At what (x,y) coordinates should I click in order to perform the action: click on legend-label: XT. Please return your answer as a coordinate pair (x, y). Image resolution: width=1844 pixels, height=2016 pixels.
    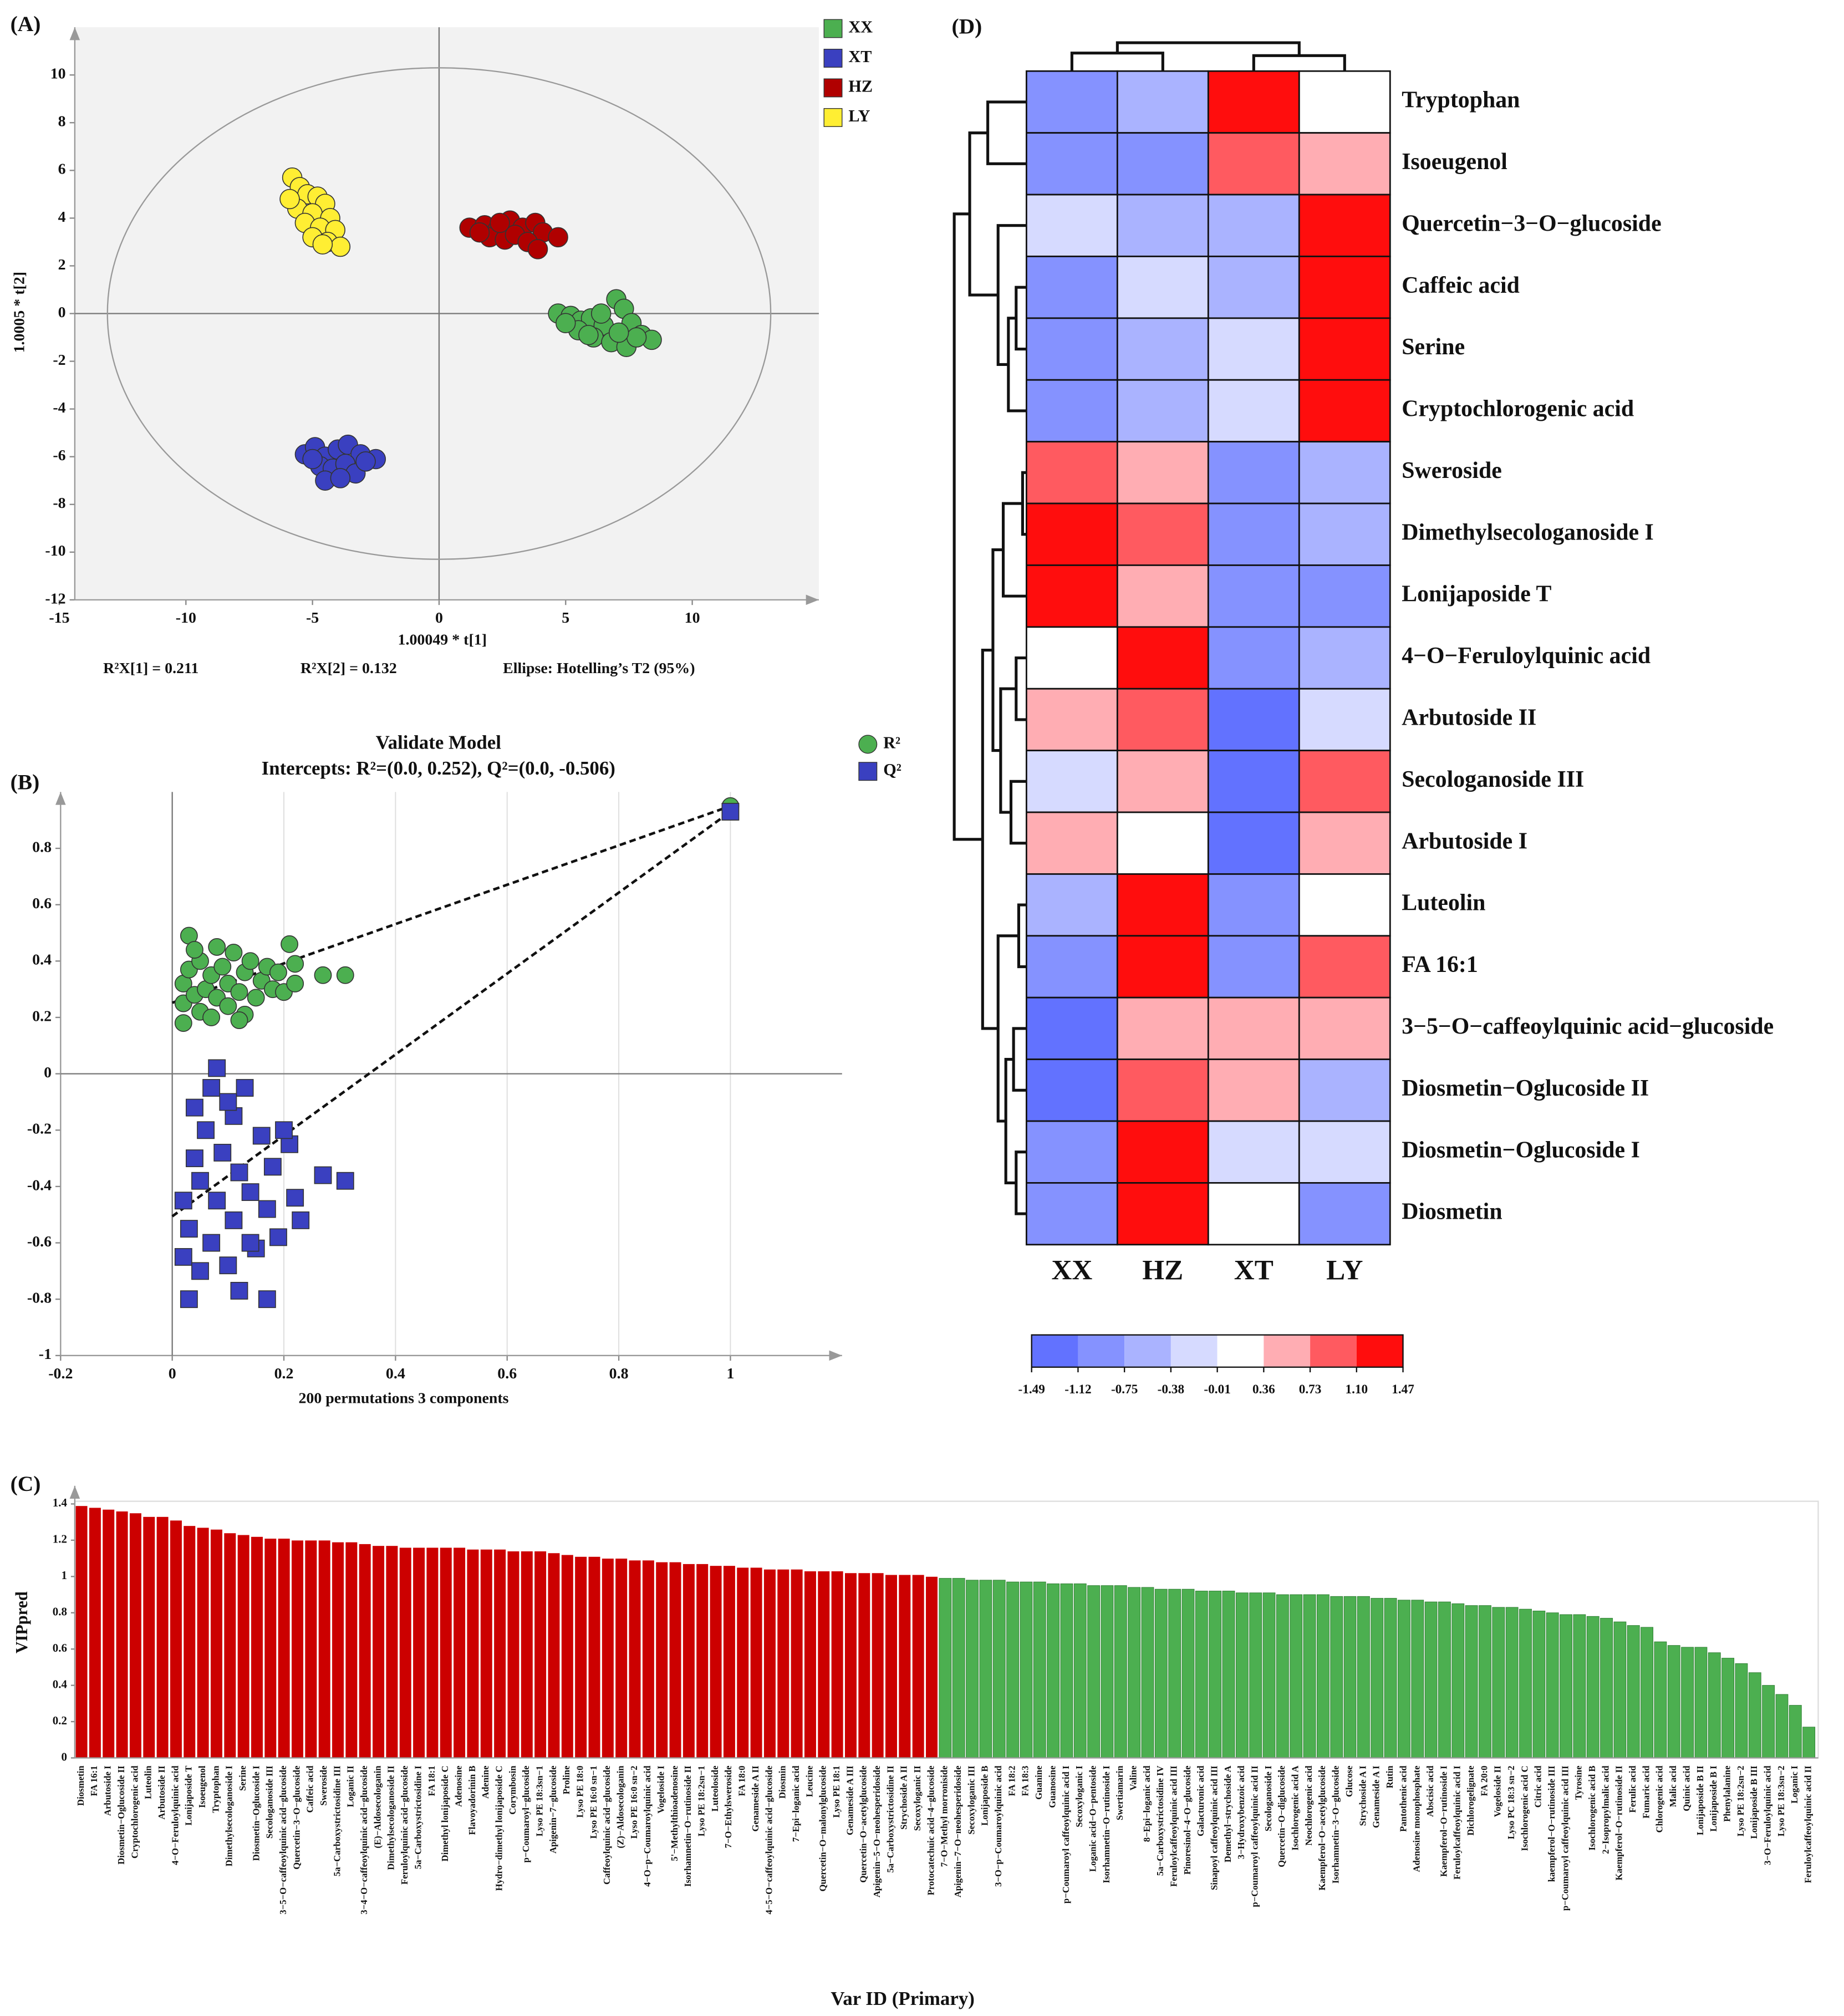
    Looking at the image, I should click on (860, 57).